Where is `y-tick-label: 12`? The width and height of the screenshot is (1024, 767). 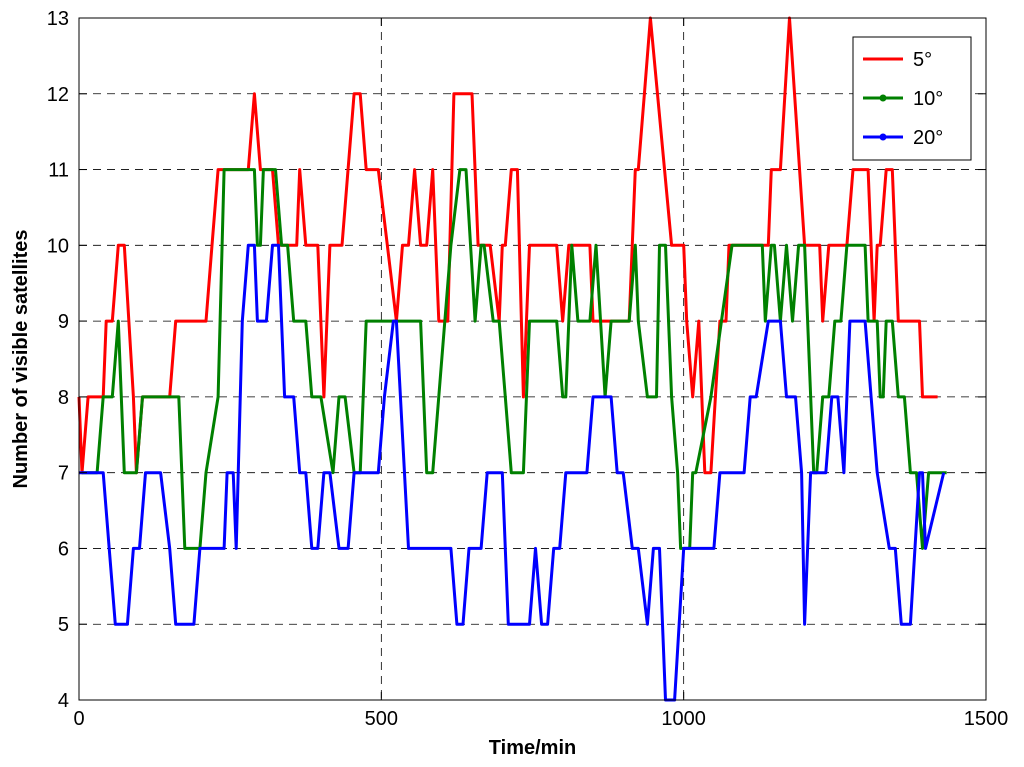
y-tick-label: 12 is located at coordinates (58, 95).